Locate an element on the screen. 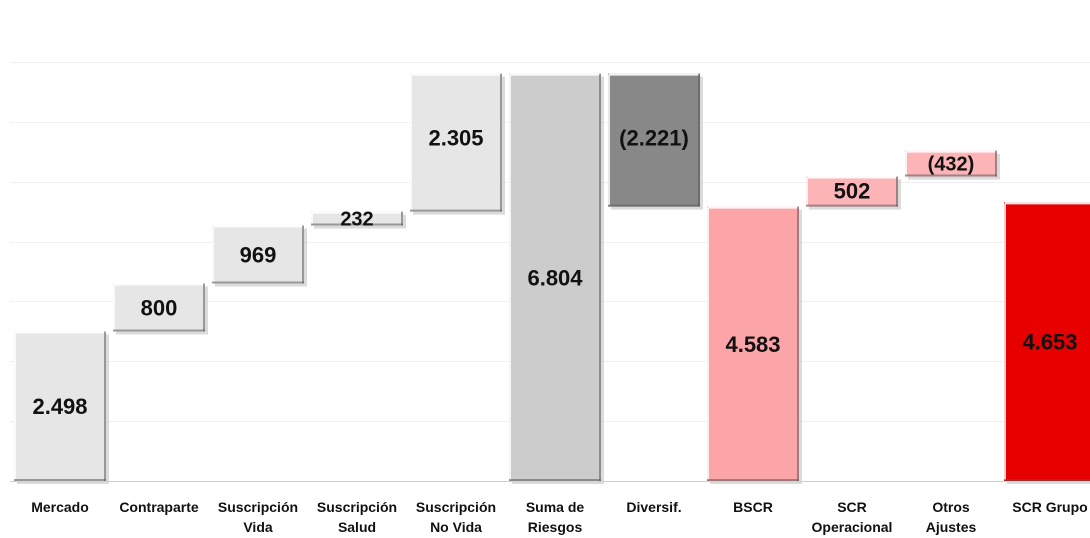 This screenshot has width=1090, height=538. category-label-8: BSCR is located at coordinates (753, 507).